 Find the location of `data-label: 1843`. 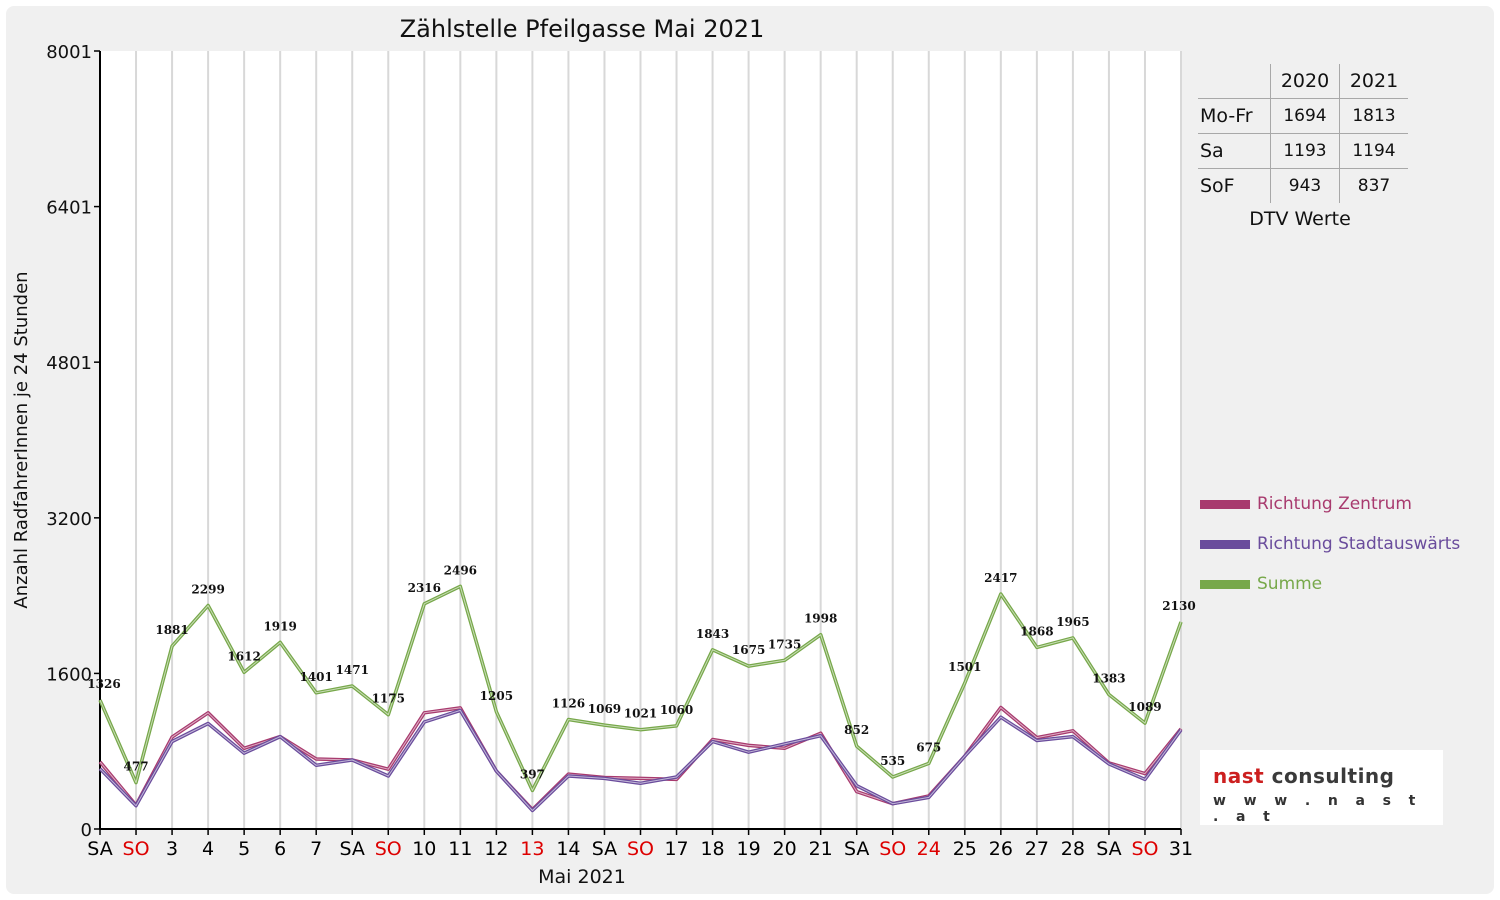

data-label: 1843 is located at coordinates (712, 634).